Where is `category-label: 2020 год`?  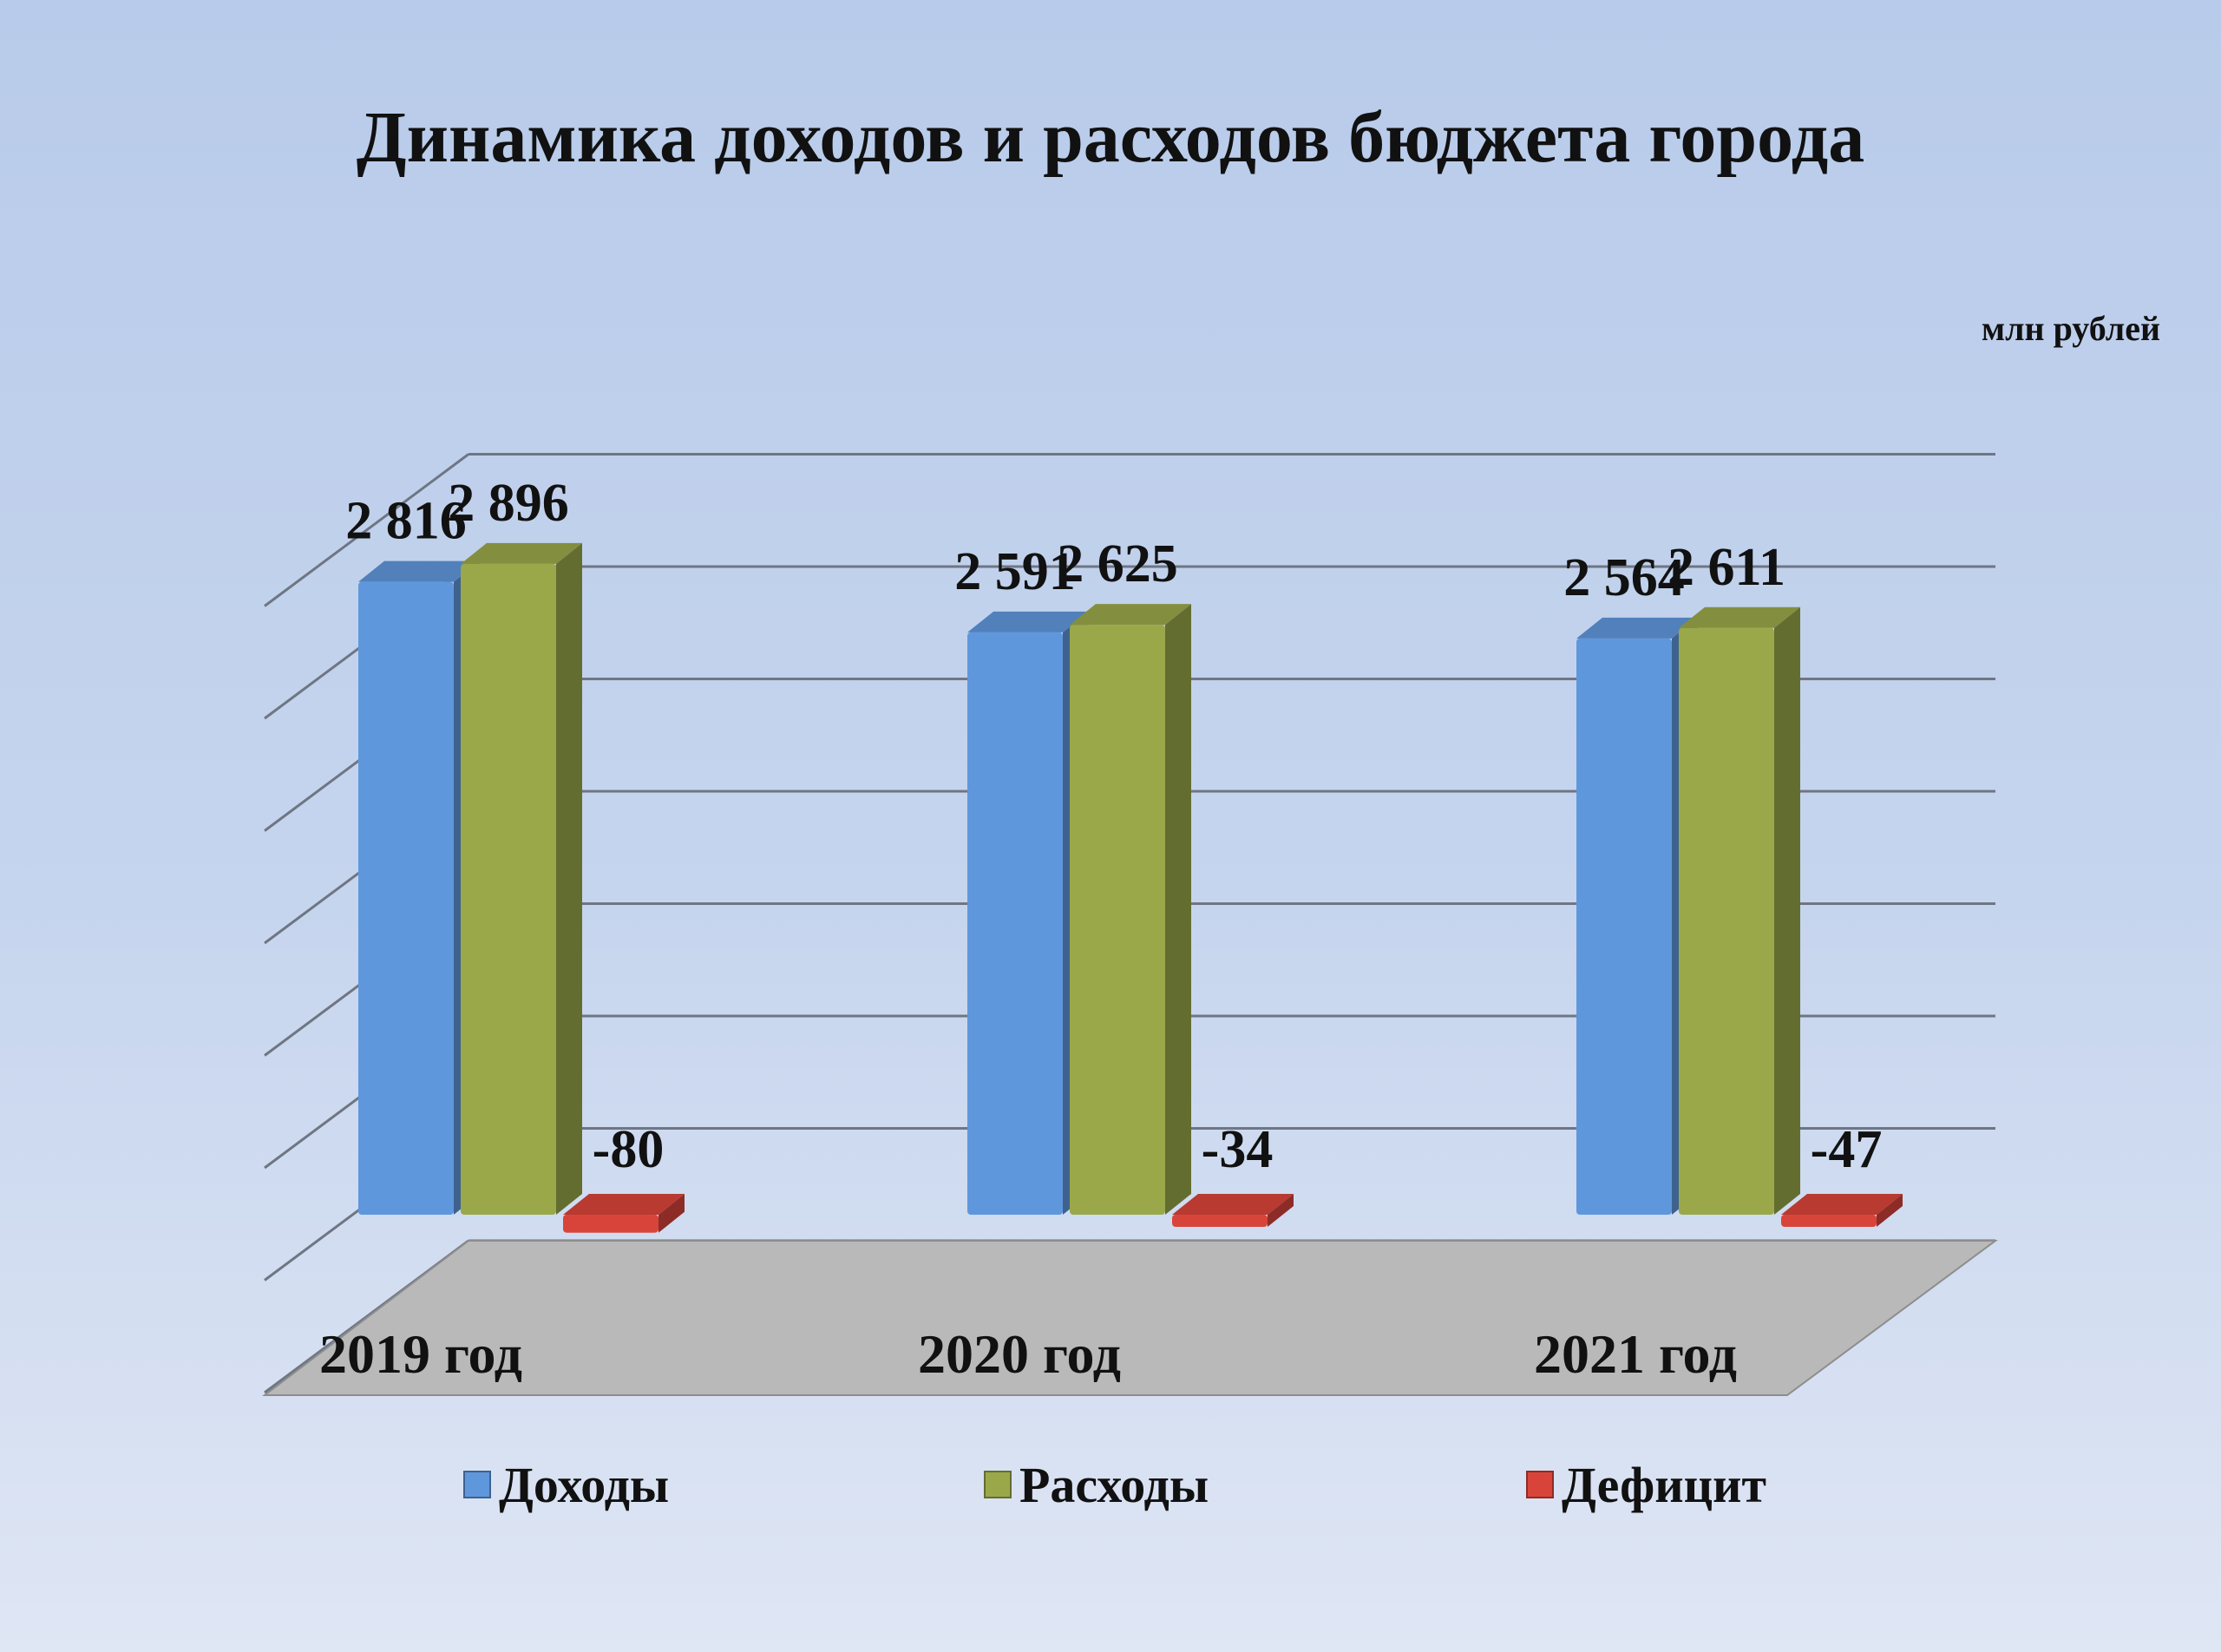
category-label: 2020 год is located at coordinates (1019, 1354).